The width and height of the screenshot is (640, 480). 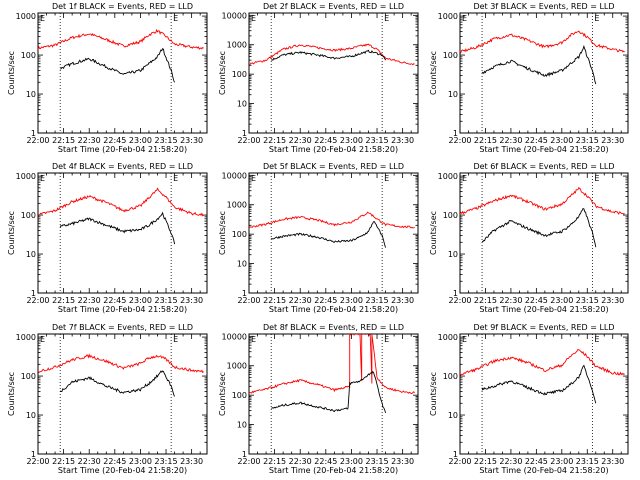 I want to click on panel-title: Det 4f BLACK = Events, RED = LLD, so click(x=122, y=166).